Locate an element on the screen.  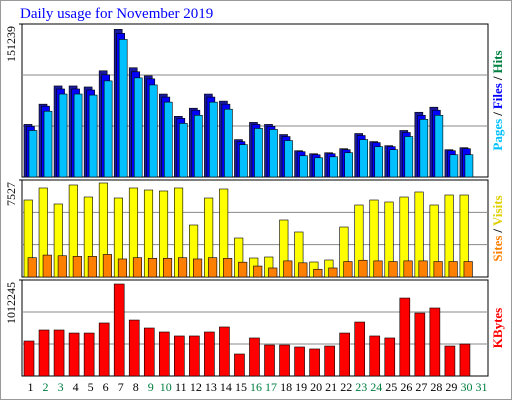
legend-entry: Files is located at coordinates (497, 96).